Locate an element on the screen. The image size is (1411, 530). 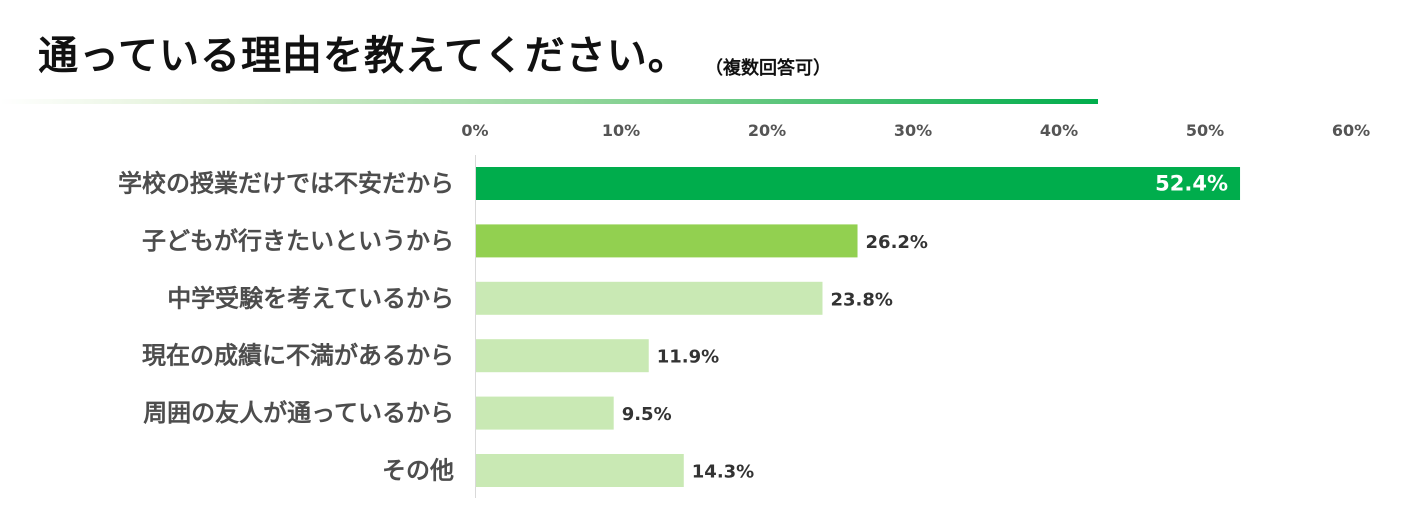
value-label: 23.8% is located at coordinates (861, 299).